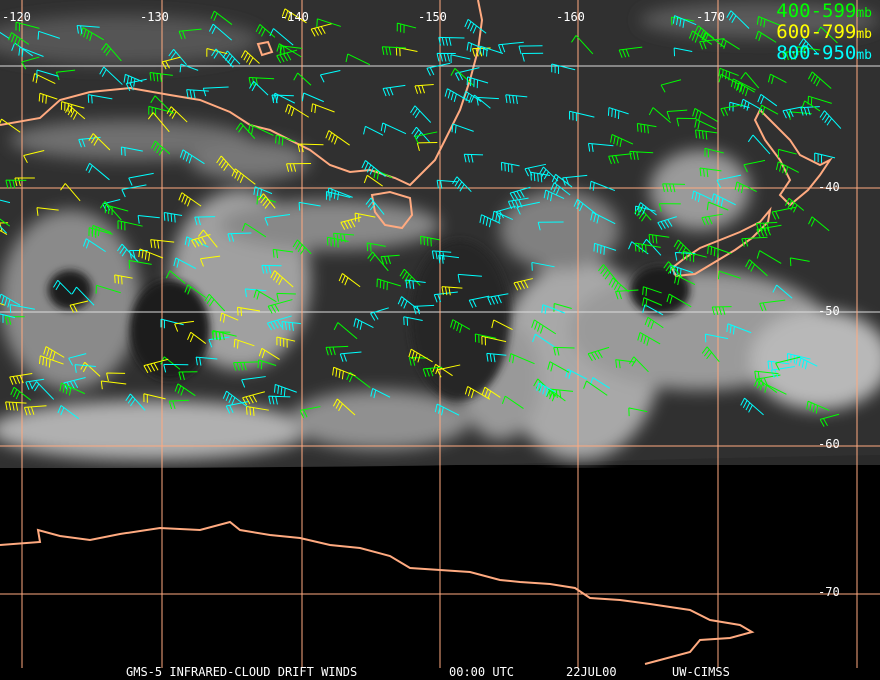  What do you see at coordinates (829, 592) in the screenshot?
I see `lat-label: -70` at bounding box center [829, 592].